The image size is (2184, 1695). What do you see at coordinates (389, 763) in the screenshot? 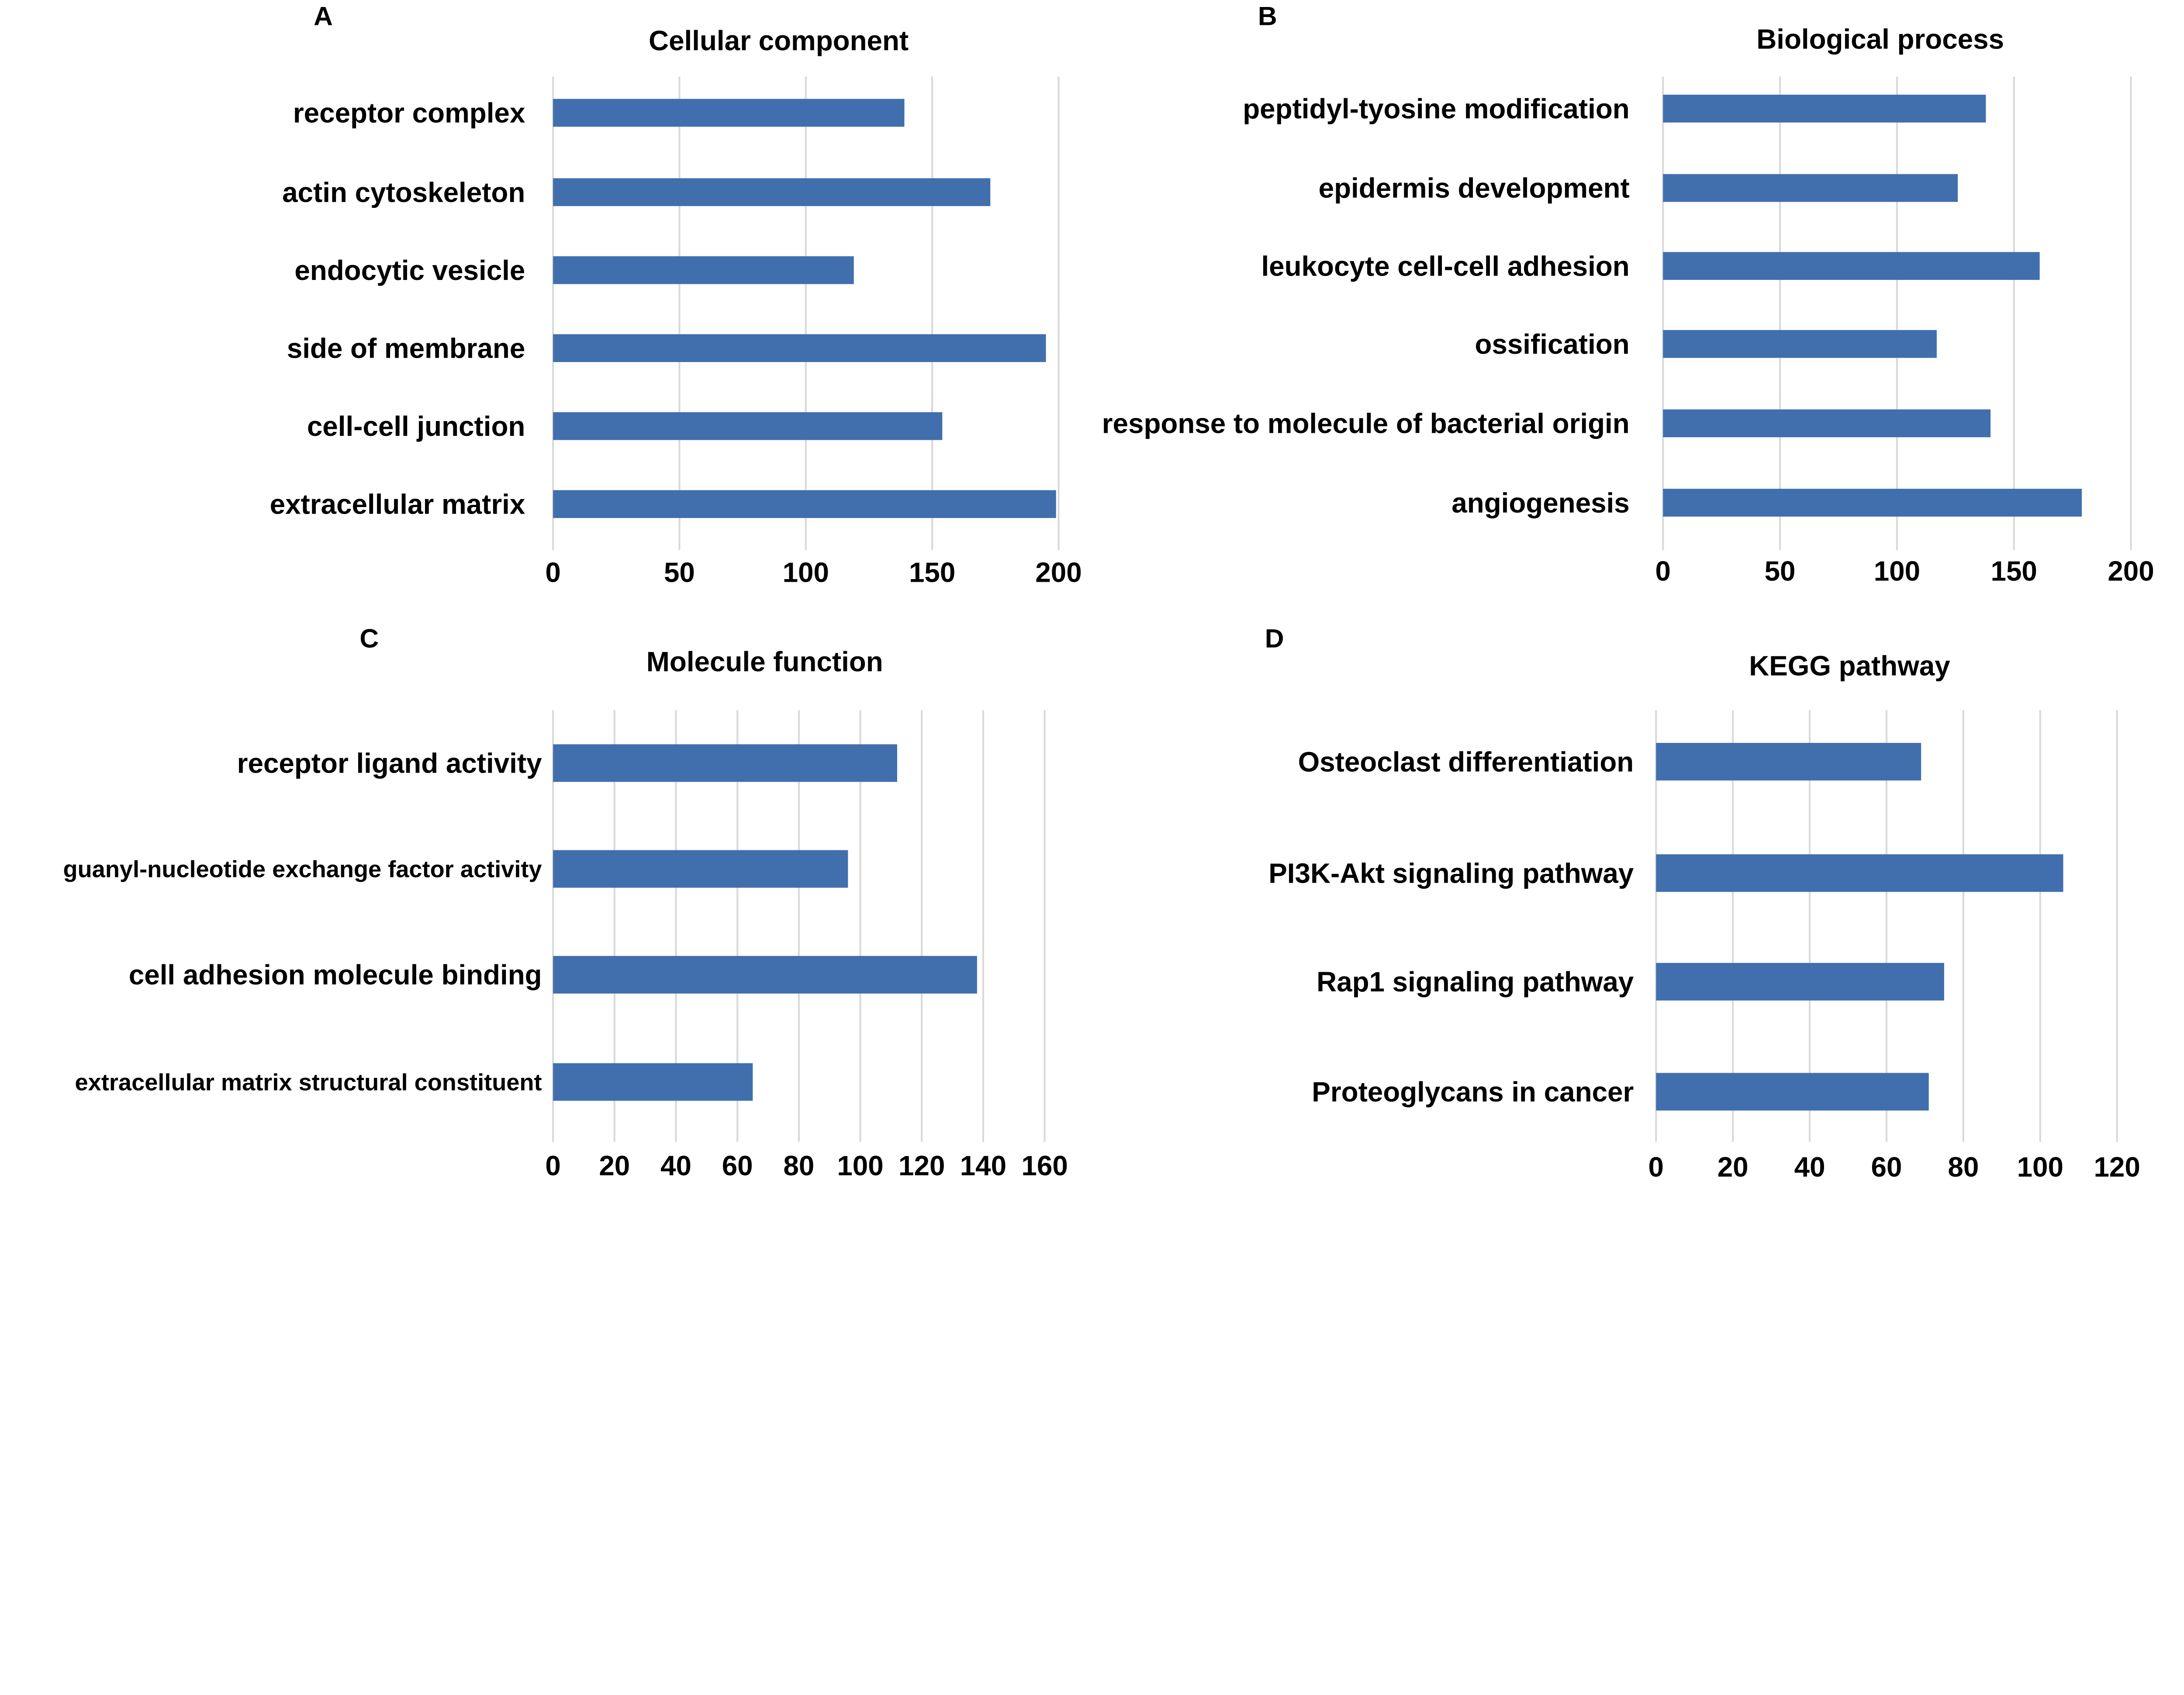
I see `category-label: receptor ligand activity` at bounding box center [389, 763].